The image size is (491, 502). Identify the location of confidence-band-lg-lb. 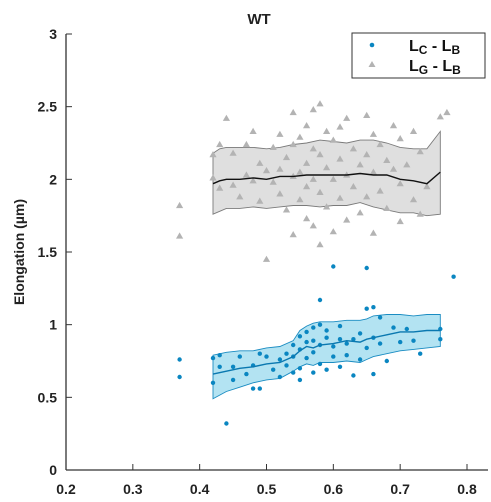
(326, 173).